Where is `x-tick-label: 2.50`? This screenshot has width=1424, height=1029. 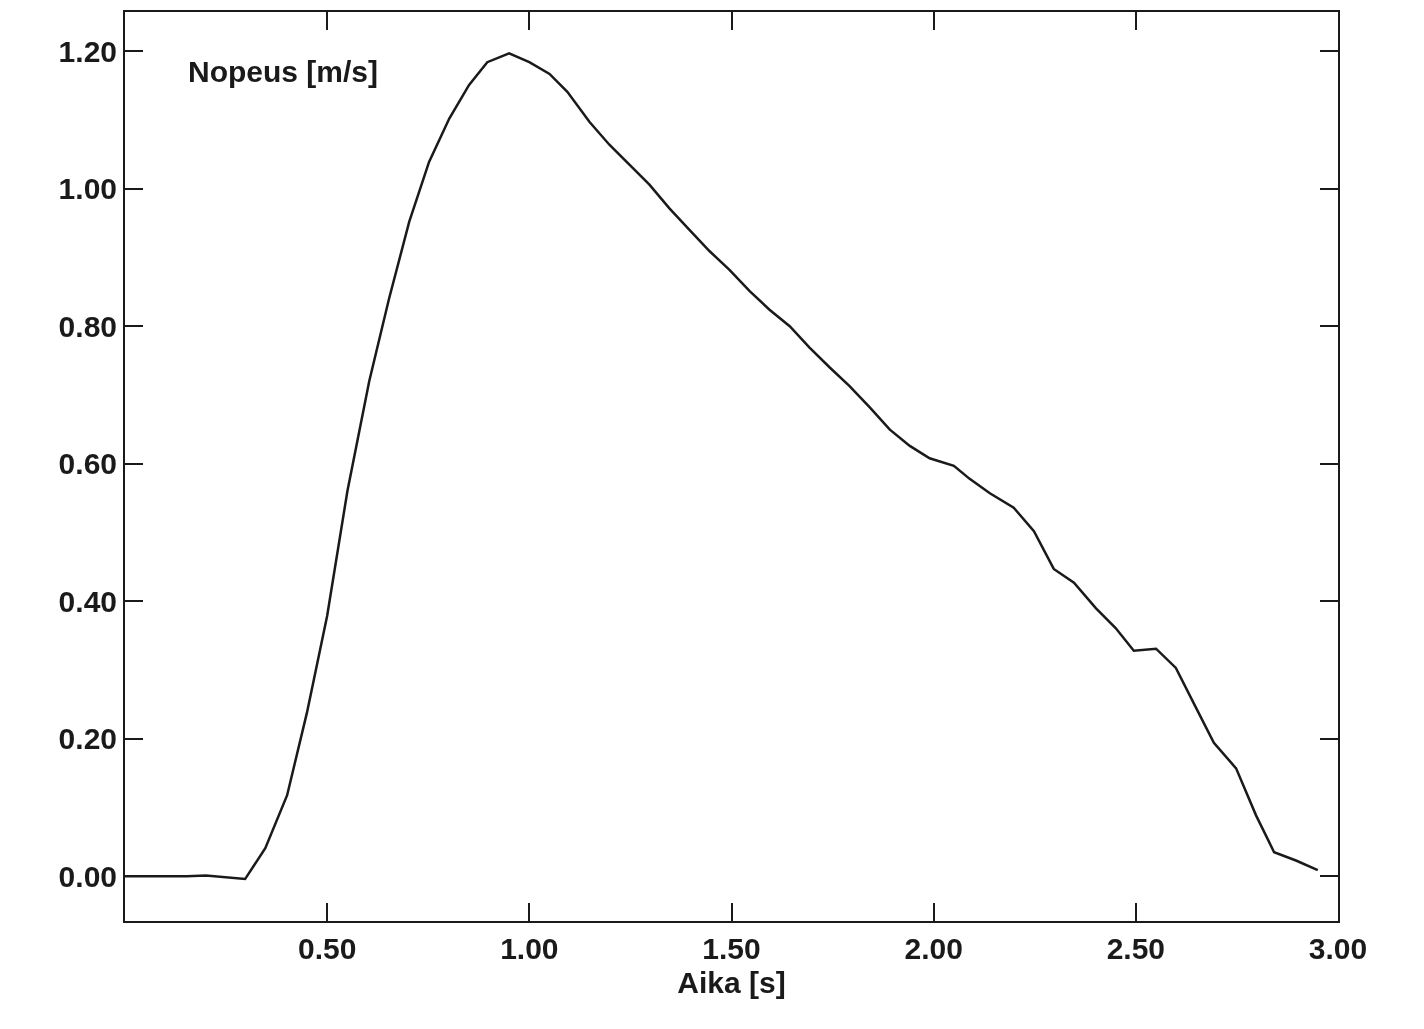
x-tick-label: 2.50 is located at coordinates (1136, 948).